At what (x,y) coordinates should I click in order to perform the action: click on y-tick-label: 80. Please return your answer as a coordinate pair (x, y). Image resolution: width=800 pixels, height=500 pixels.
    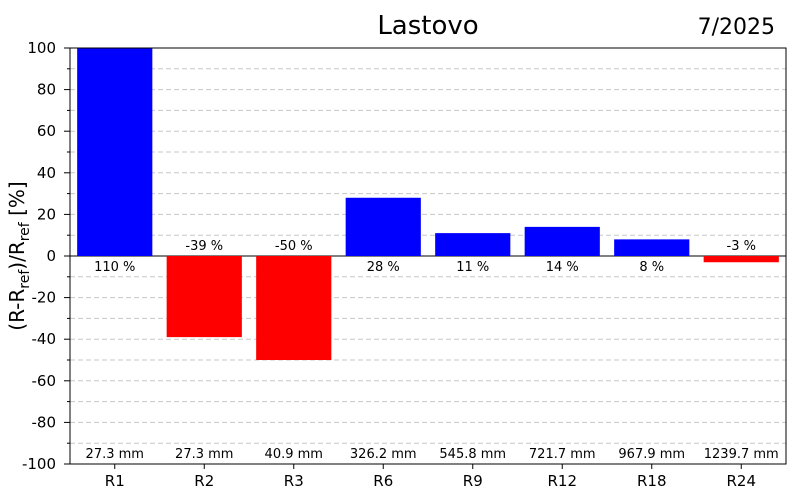
    Looking at the image, I should click on (46, 90).